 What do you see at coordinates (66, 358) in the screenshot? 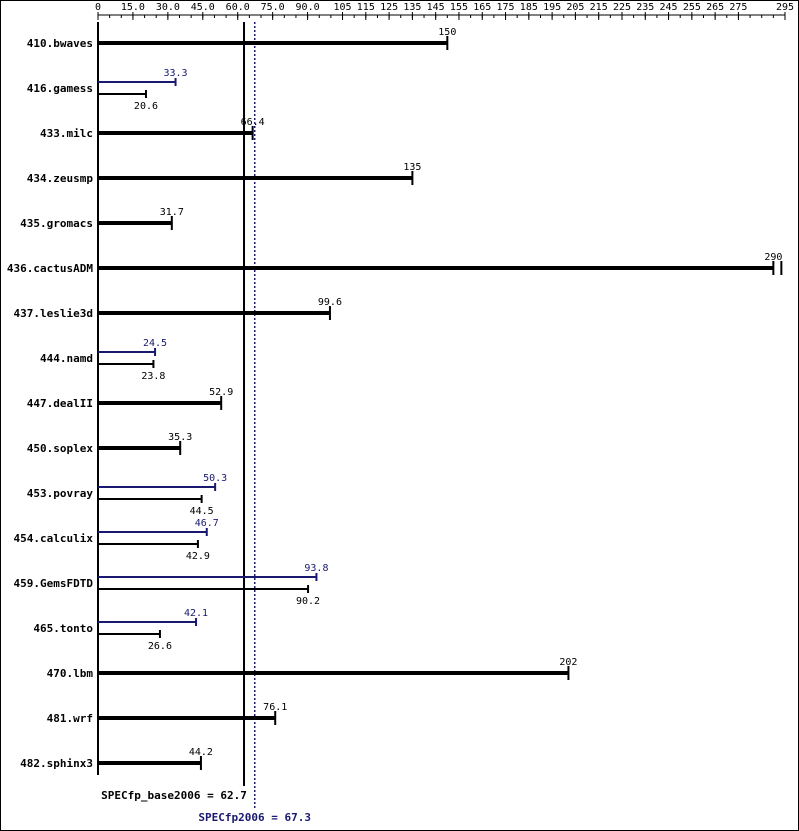
I see `benchmark-label: 444.namd` at bounding box center [66, 358].